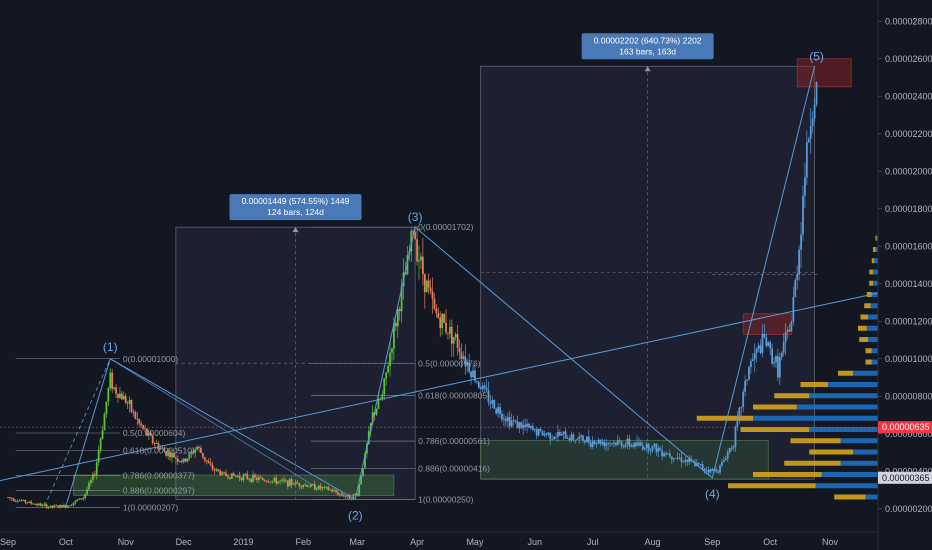  I want to click on resistance-zone-top, so click(824, 73).